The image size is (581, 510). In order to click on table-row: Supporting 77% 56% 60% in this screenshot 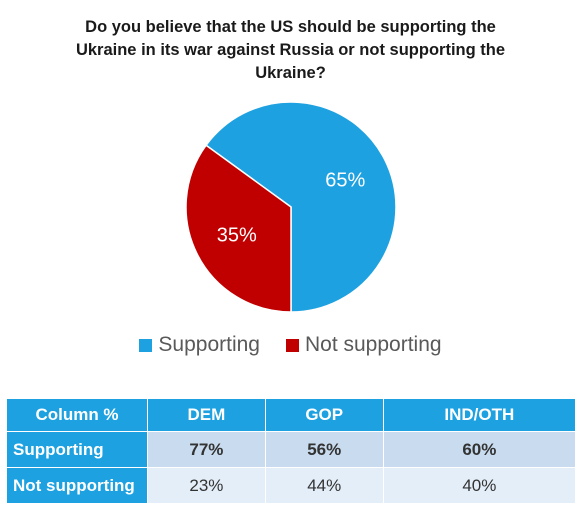, I will do `click(291, 449)`.